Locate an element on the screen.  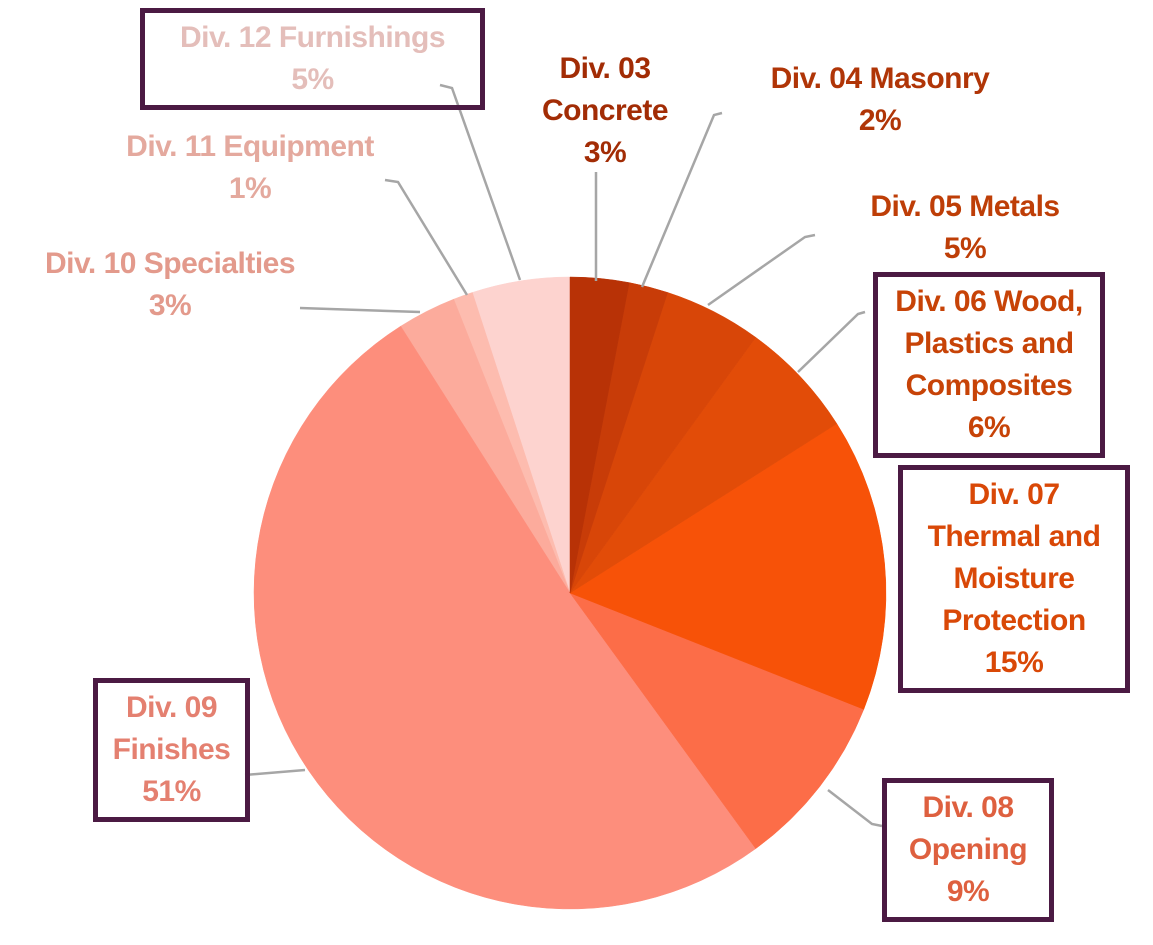
category-label: Div. 07 Thermal and Moisture Protection is located at coordinates (1014, 557).